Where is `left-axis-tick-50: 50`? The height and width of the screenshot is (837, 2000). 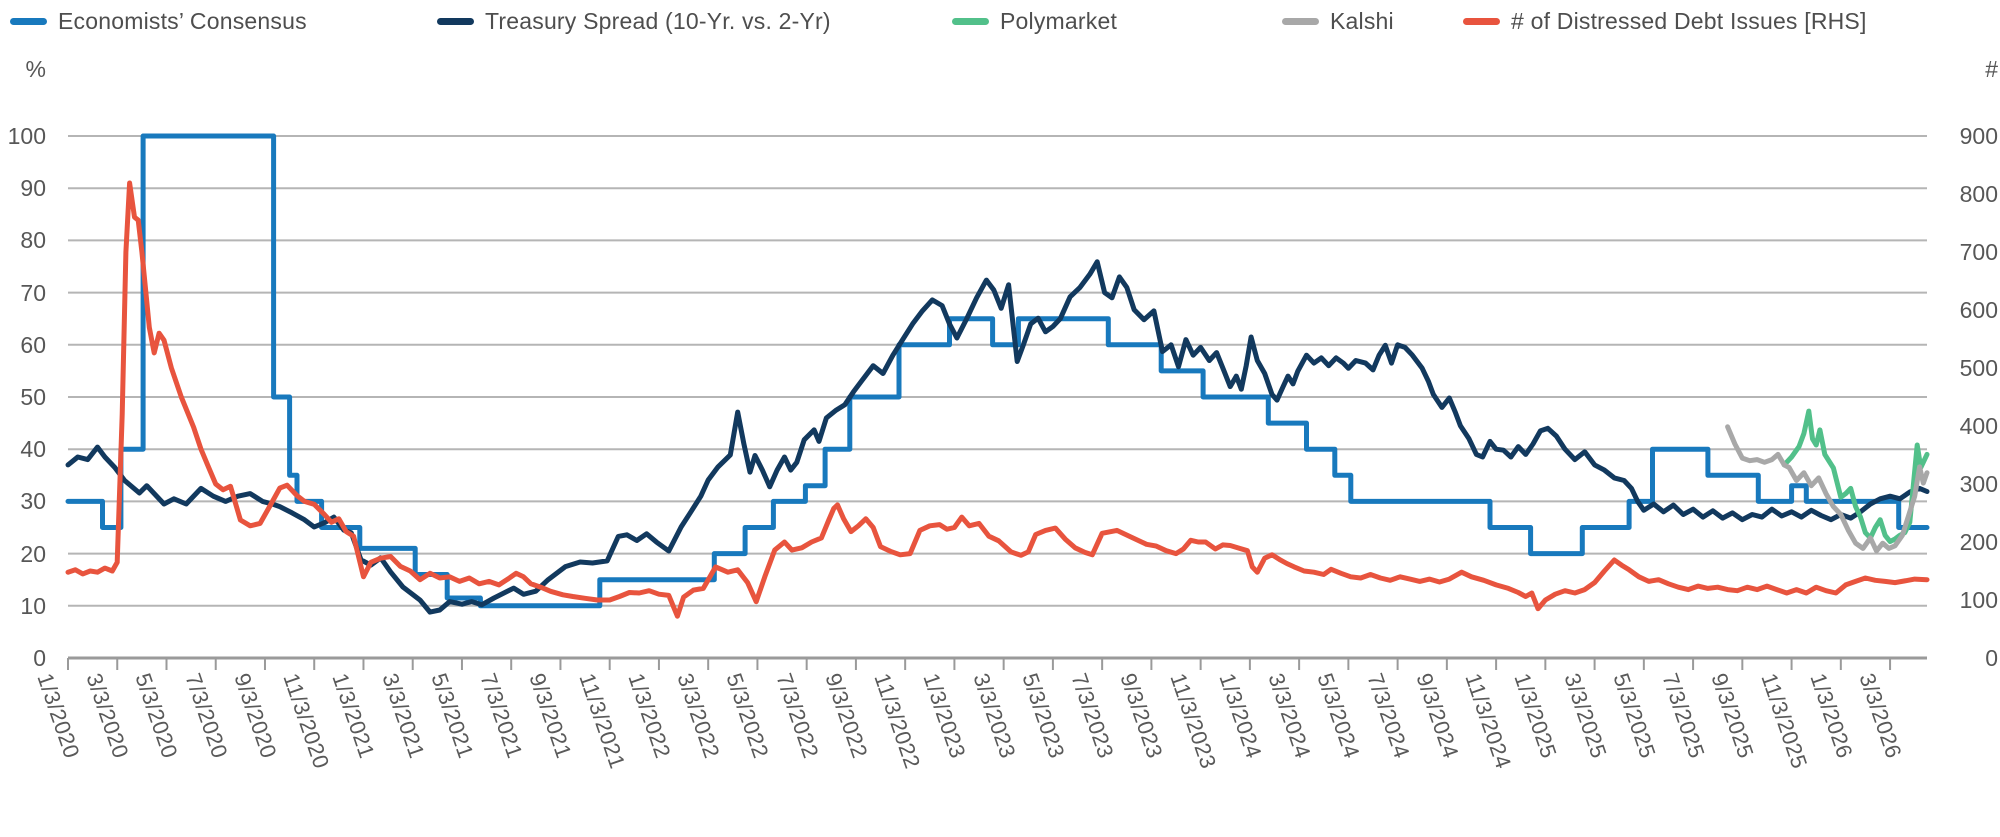
left-axis-tick-50: 50 is located at coordinates (33, 397).